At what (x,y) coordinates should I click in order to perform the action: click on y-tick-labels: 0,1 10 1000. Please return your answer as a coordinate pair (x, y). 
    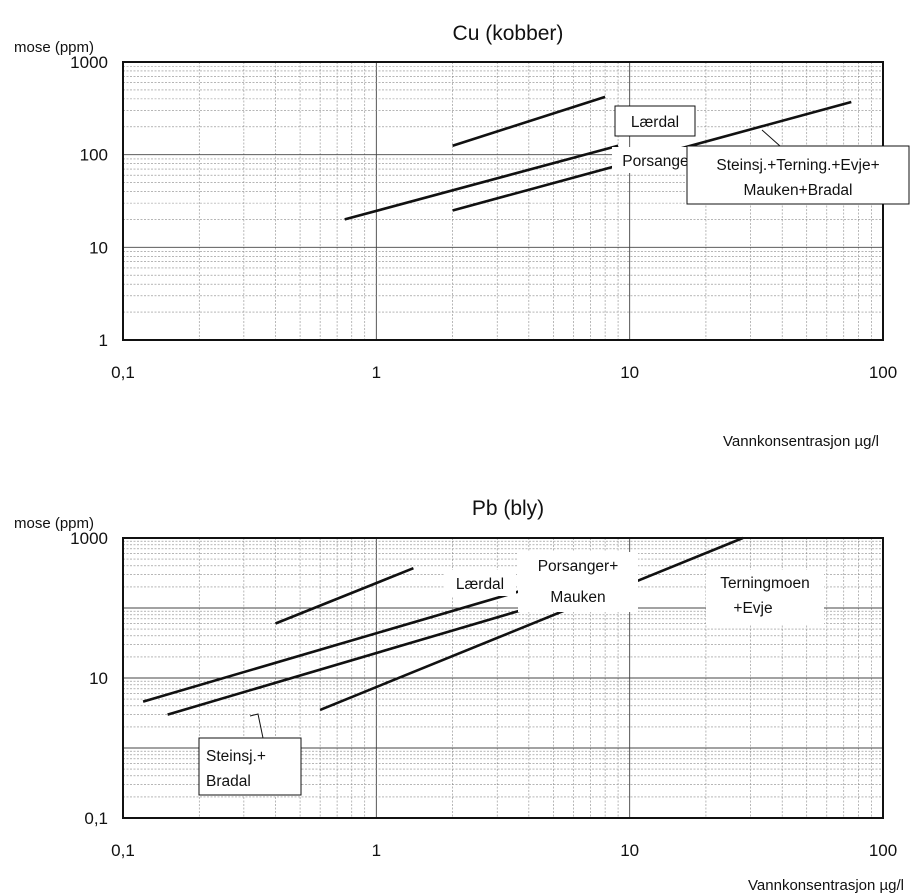
    Looking at the image, I should click on (89, 678).